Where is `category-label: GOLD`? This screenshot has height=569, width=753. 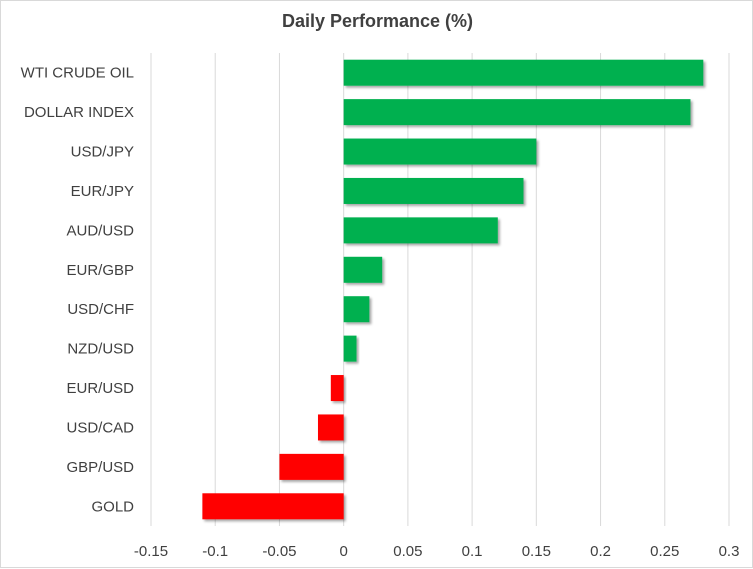 category-label: GOLD is located at coordinates (112, 506).